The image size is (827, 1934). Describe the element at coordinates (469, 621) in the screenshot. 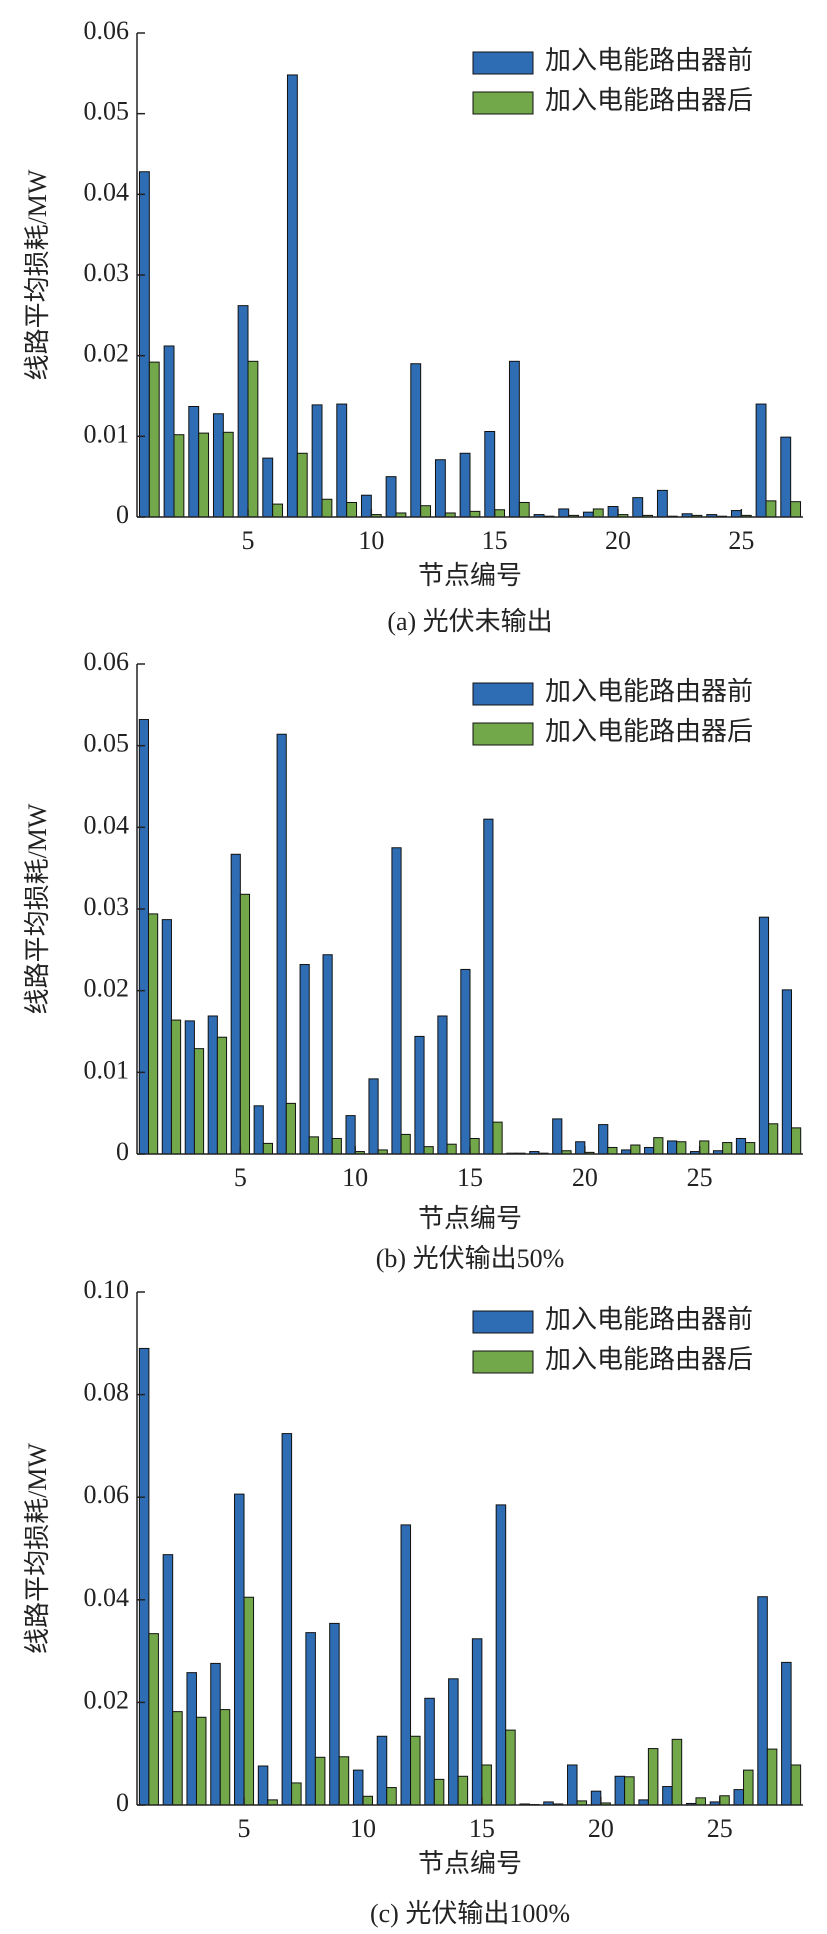

I see `caption: (a) 光伏未输出` at that location.